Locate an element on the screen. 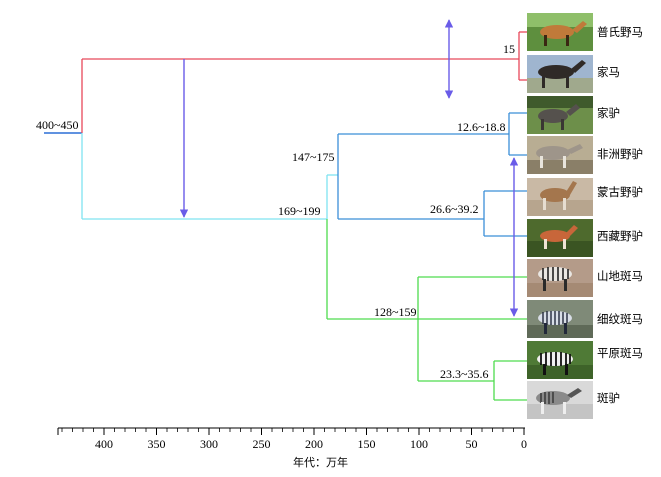 This screenshot has width=661, height=477. domestic-donkey-photo is located at coordinates (560, 115).